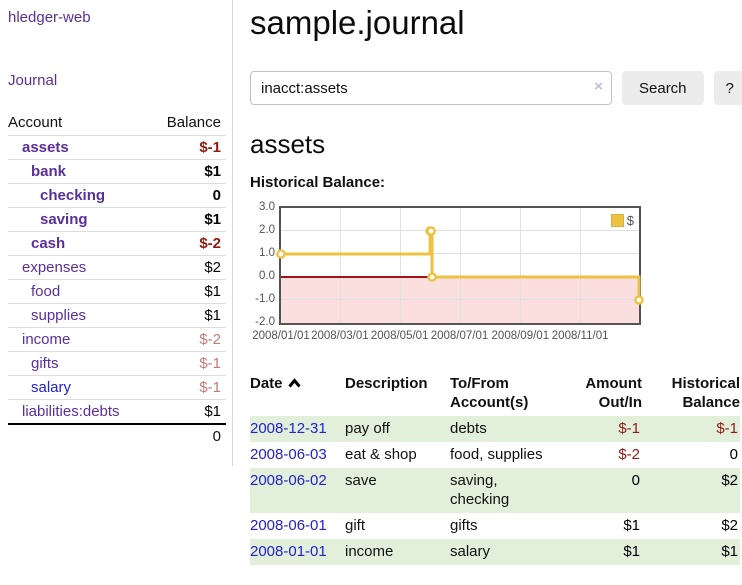 The image size is (742, 585). I want to click on accounts-header-balance: Balance, so click(193, 122).